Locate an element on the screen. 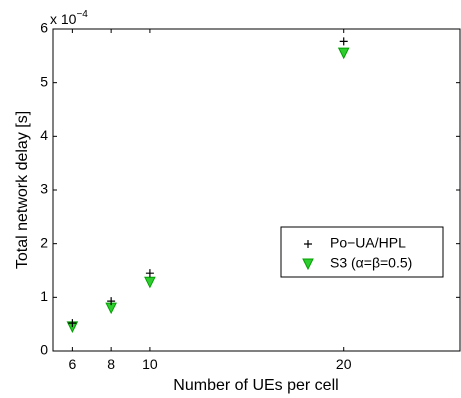 The width and height of the screenshot is (461, 398). x-tick-label-8: 8 is located at coordinates (111, 364).